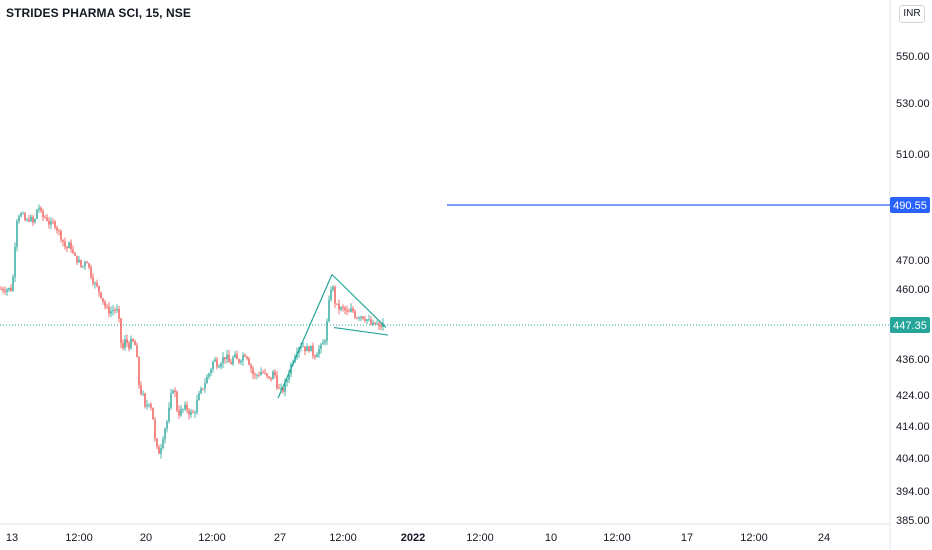 The width and height of the screenshot is (932, 550). I want to click on price-tick-label: 436.00, so click(913, 360).